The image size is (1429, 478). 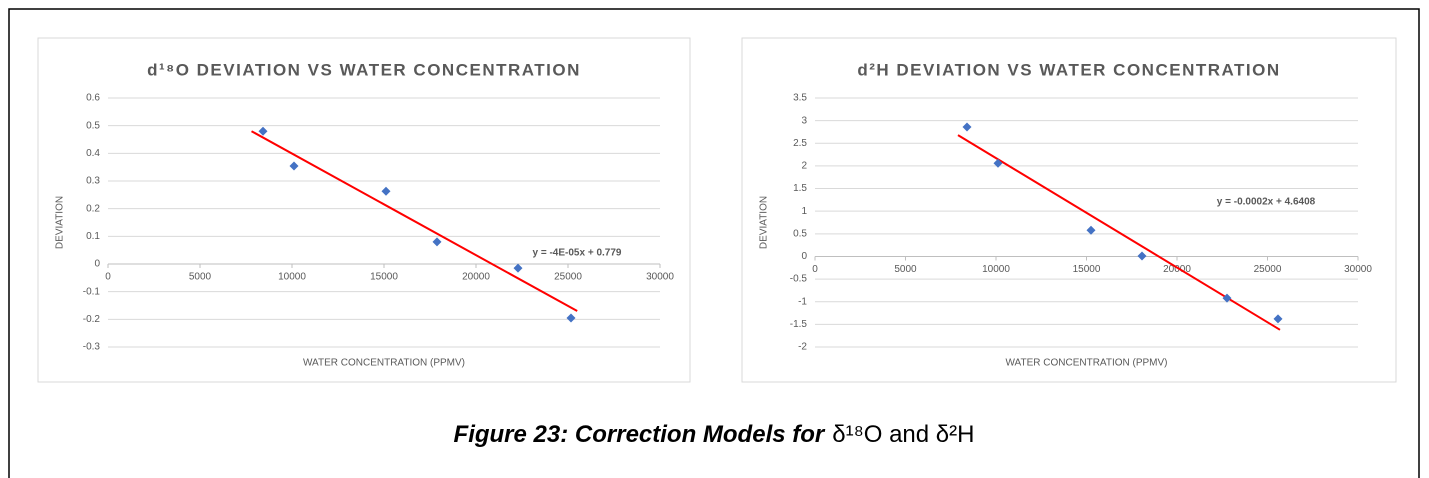 What do you see at coordinates (577, 253) in the screenshot?
I see `trendline-label: y = -4E-05x + 0.779` at bounding box center [577, 253].